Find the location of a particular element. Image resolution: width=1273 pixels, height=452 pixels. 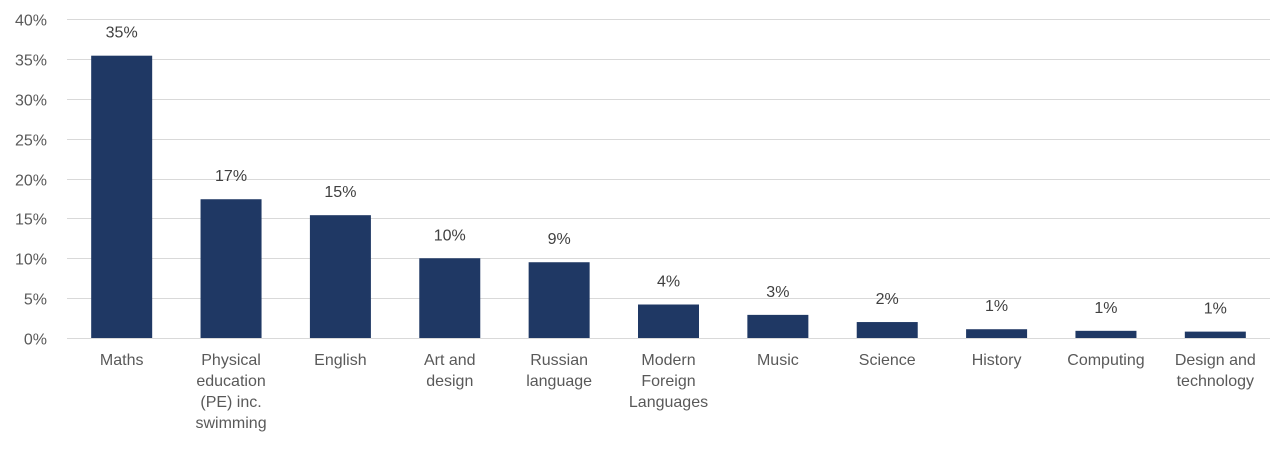

data-label: 3% is located at coordinates (777, 292).